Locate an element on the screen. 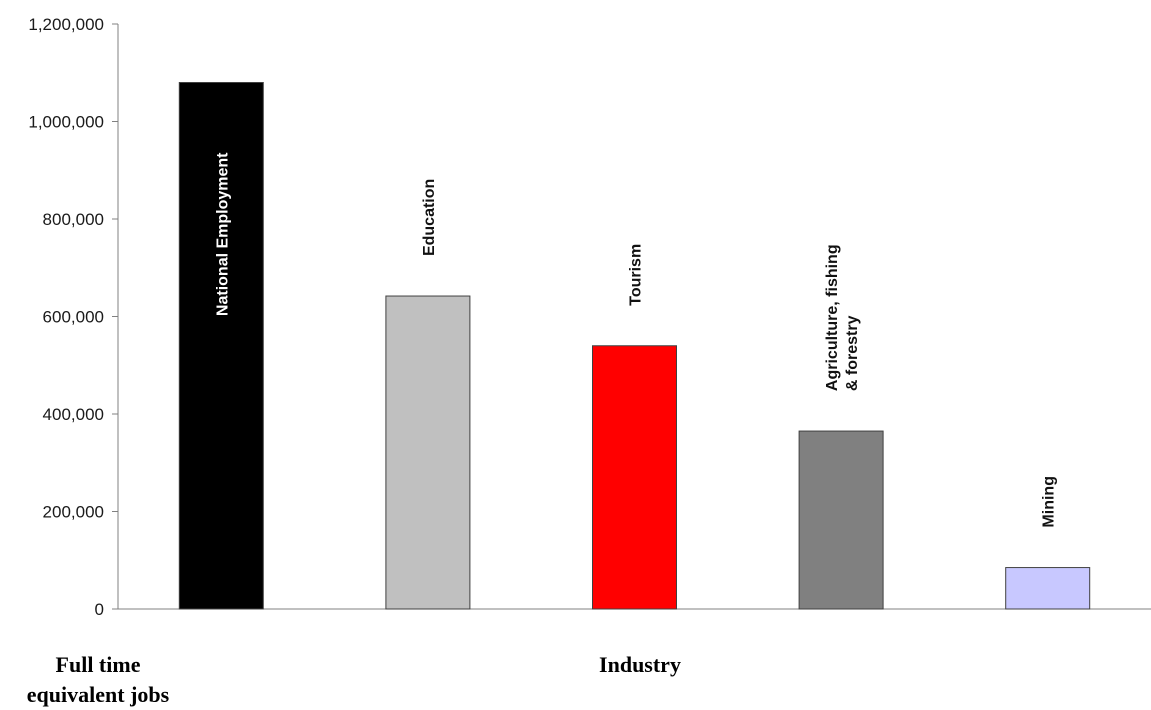  y-tick-label: 1,000,000 is located at coordinates (66, 122).